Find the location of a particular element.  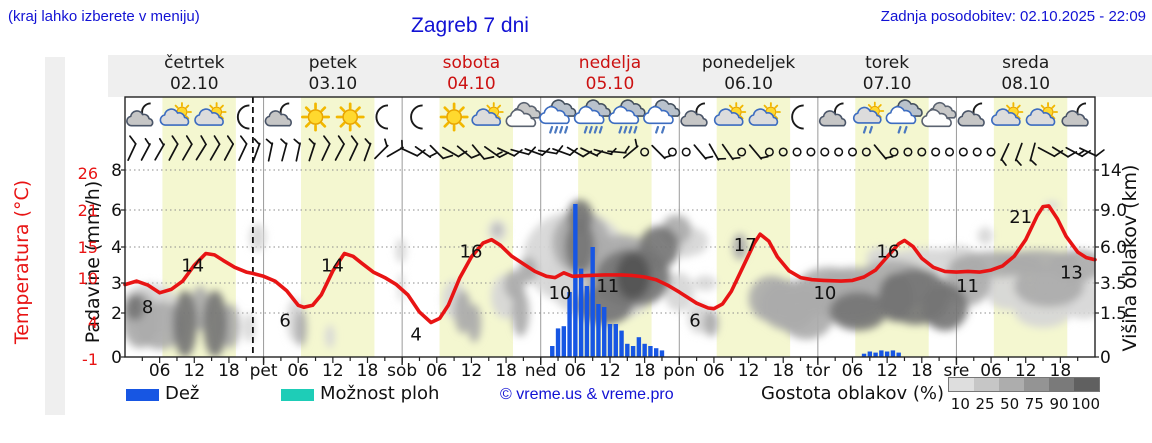

rain-legend-label: Dež is located at coordinates (182, 393).